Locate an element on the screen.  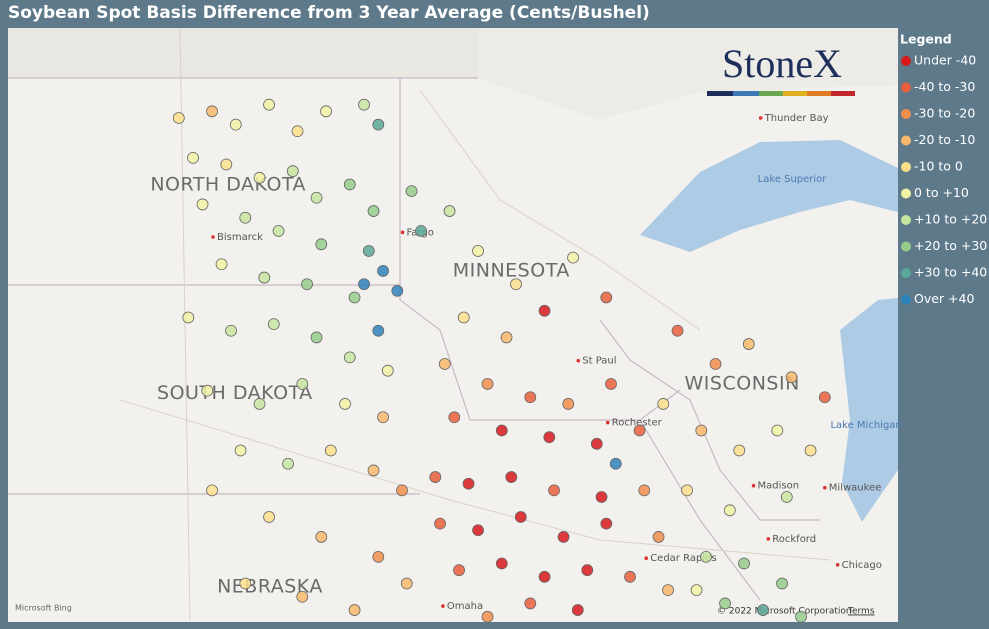
lake-michigan is located at coordinates (869, 410).